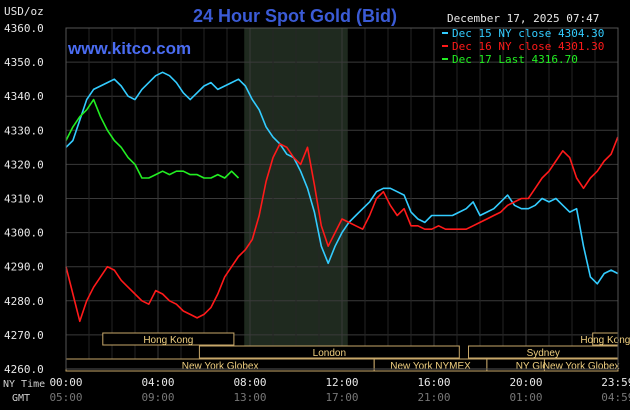  I want to click on kitco-watermark: www.kitco.com, so click(129, 48).